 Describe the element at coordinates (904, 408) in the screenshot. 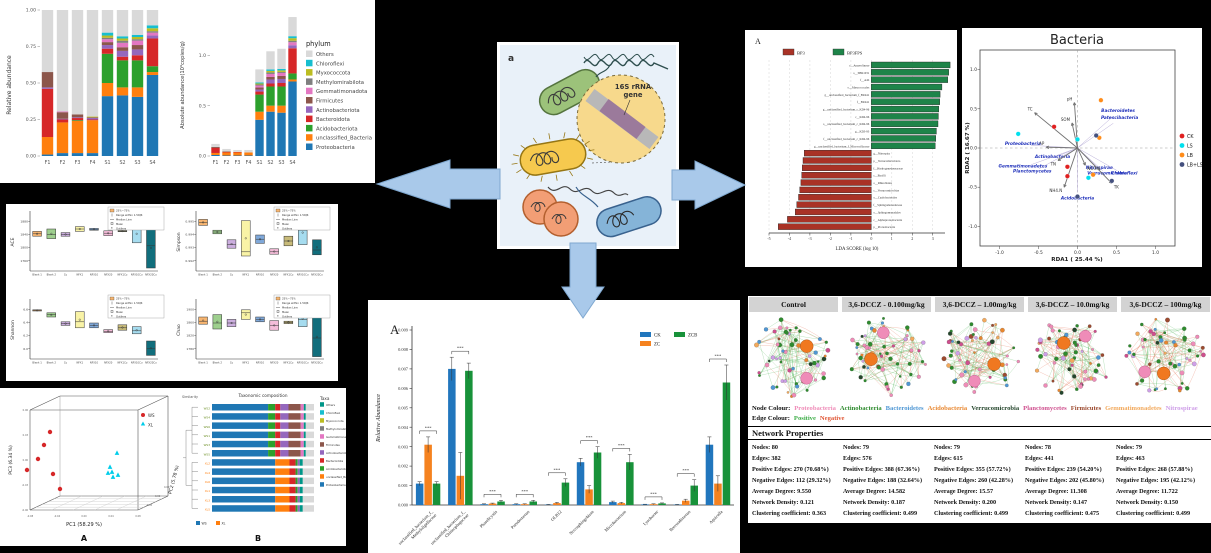

I see `node-taxon-label: Bacteroidetes` at that location.